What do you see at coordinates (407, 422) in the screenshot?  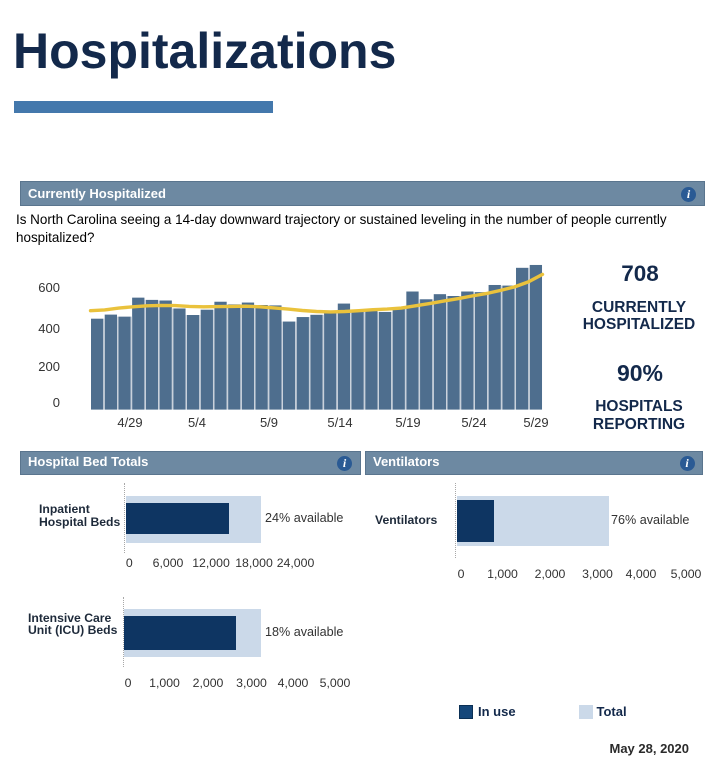 I see `svg-text: 5/19` at bounding box center [407, 422].